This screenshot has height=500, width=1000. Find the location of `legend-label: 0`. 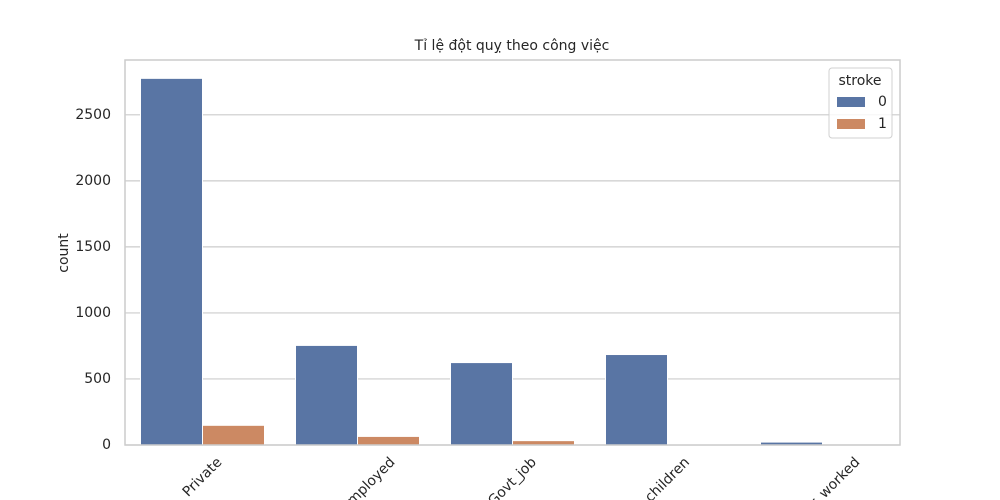

legend-label: 0 is located at coordinates (882, 102).